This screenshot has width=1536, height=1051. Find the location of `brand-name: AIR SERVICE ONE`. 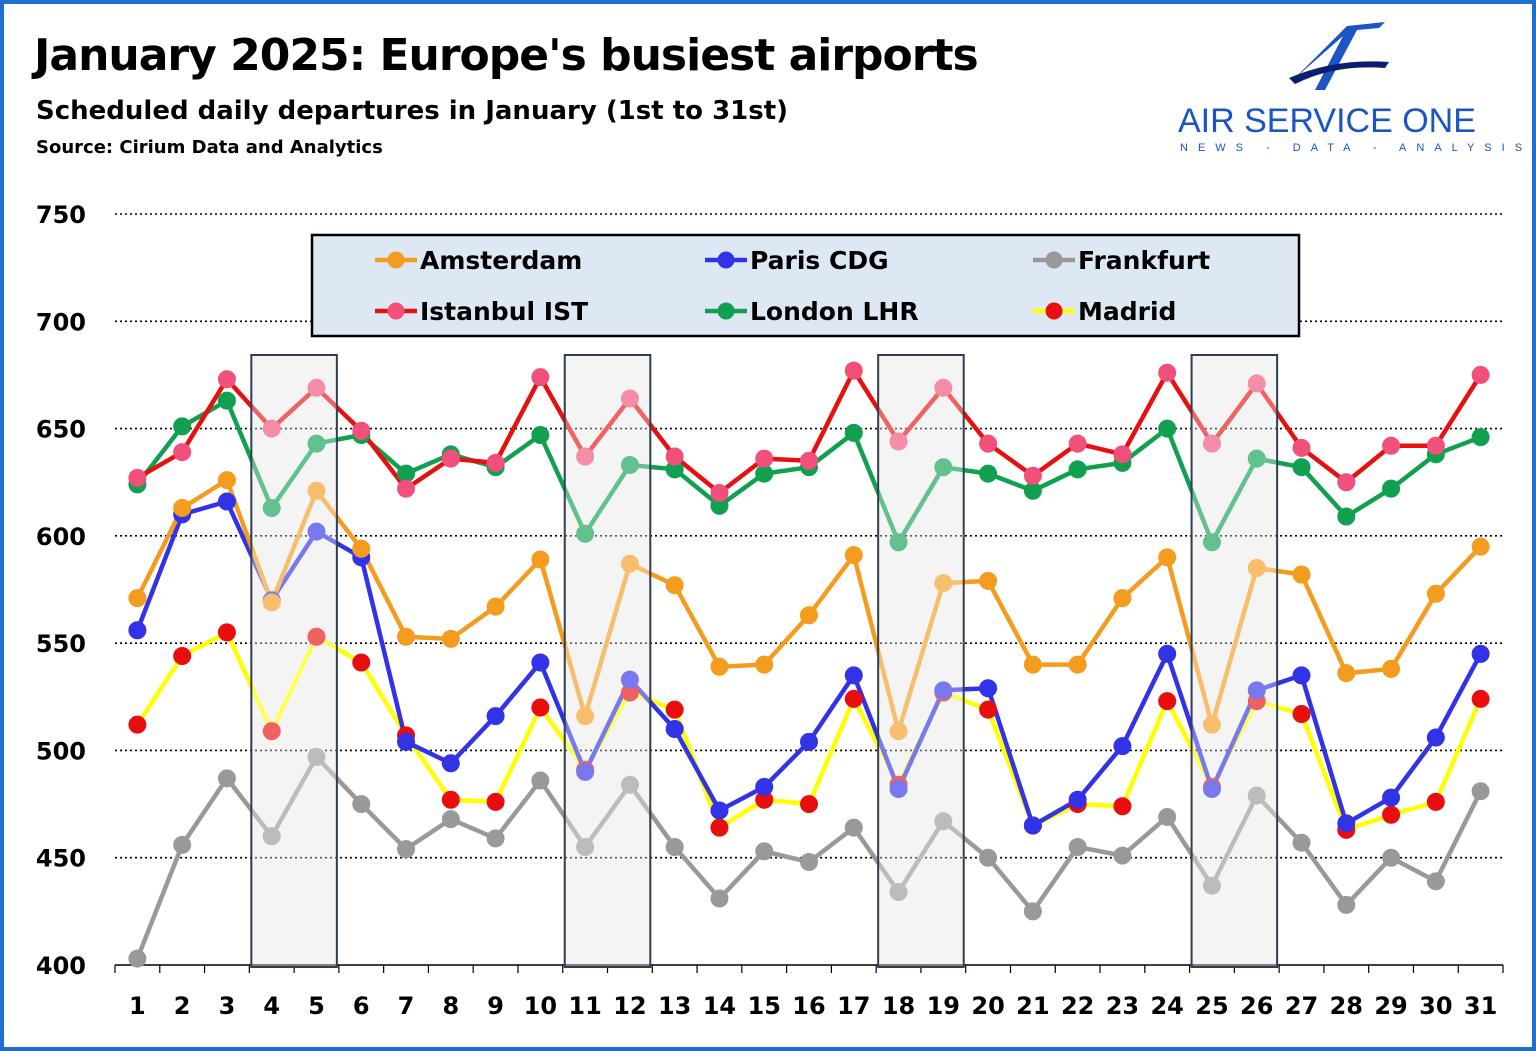

brand-name: AIR SERVICE ONE is located at coordinates (1327, 121).